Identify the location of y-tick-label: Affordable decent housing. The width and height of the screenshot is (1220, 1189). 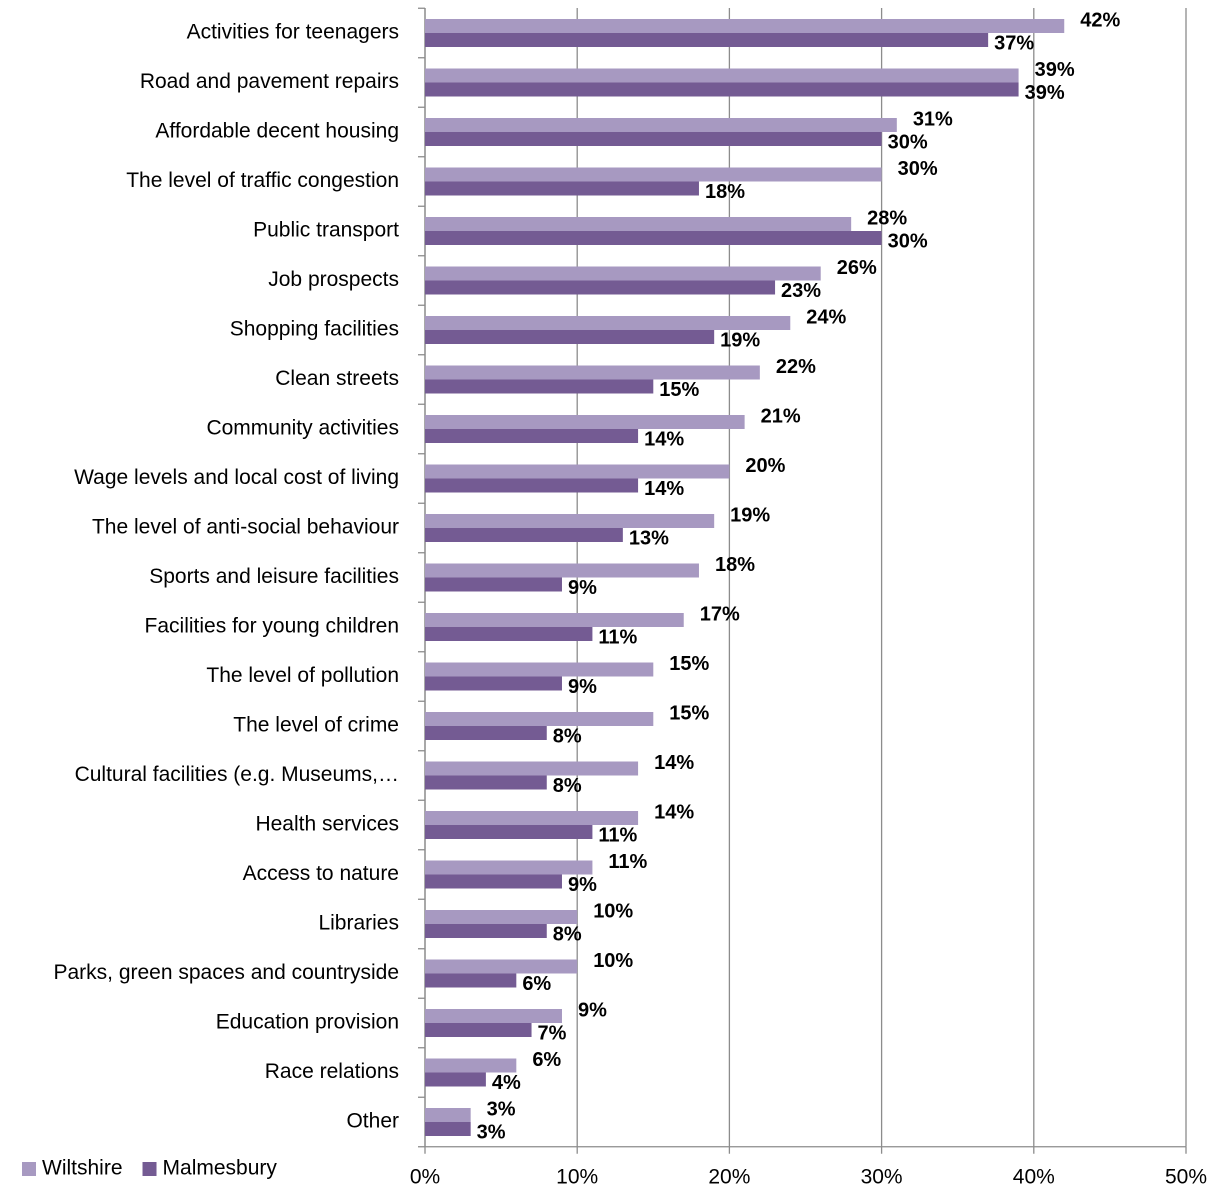
(277, 131).